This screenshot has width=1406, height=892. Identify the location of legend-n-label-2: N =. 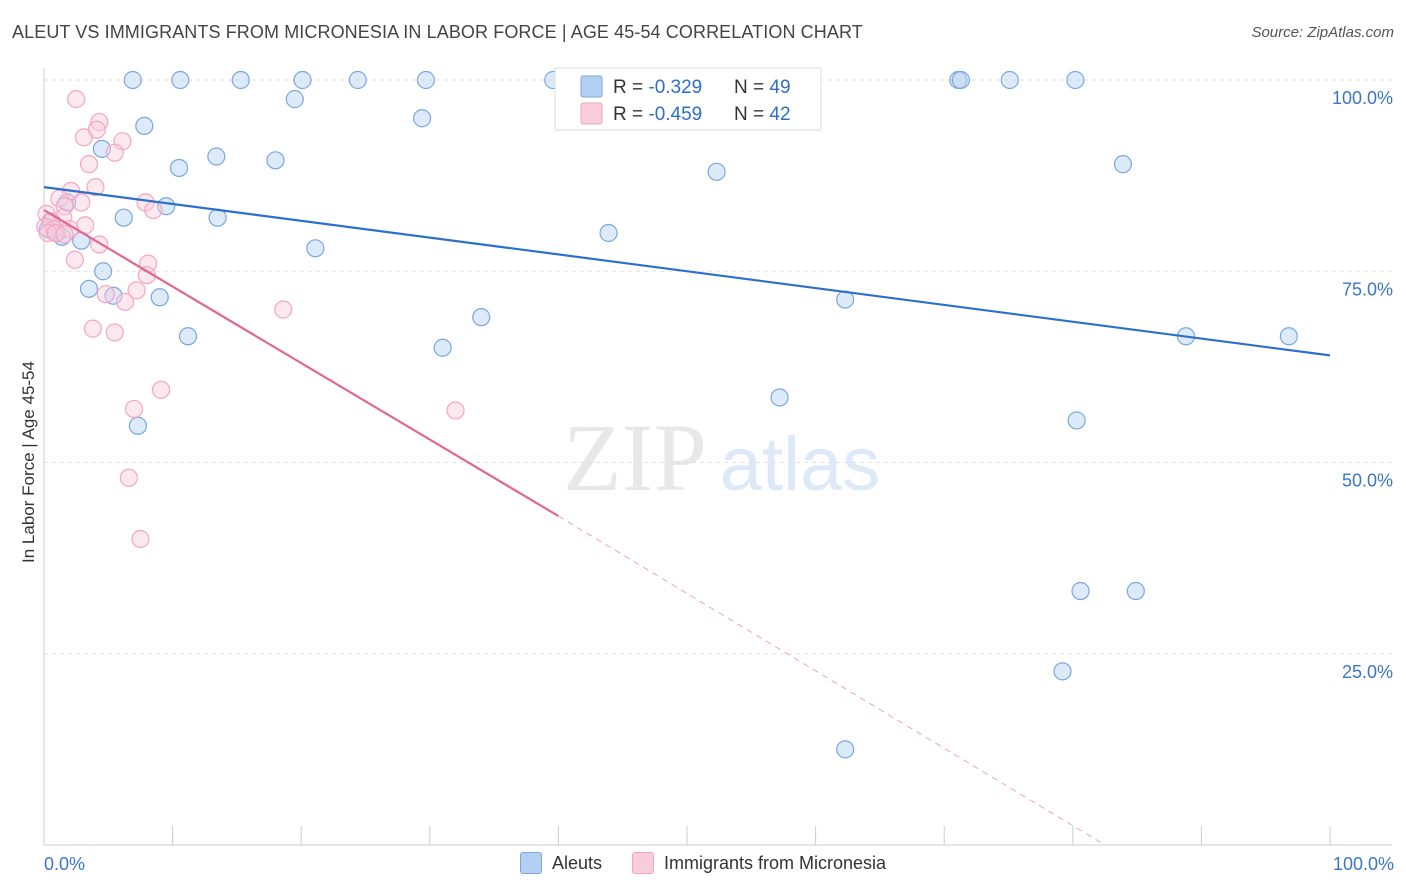
(751, 114).